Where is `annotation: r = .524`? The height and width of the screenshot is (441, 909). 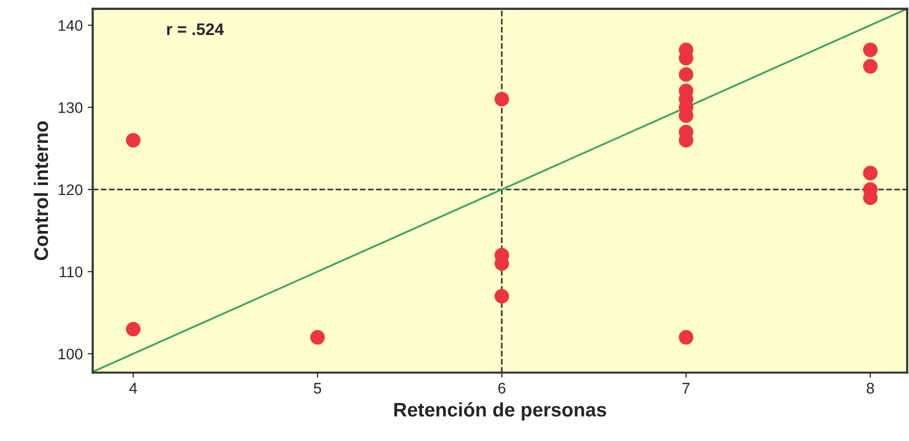 annotation: r = .524 is located at coordinates (195, 29).